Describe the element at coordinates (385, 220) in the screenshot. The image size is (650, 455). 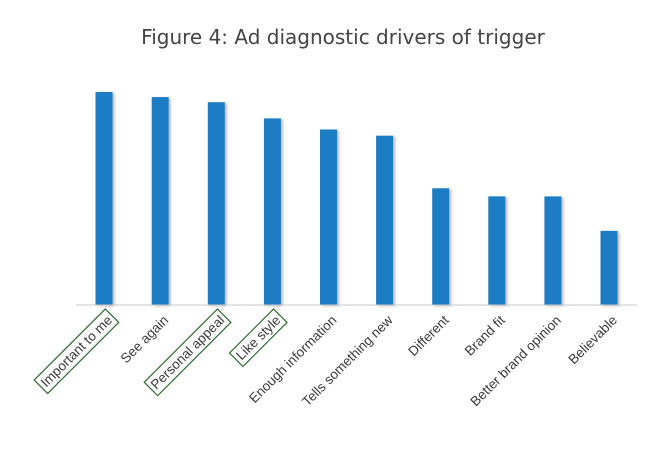
I see `bar-tells-something-new` at that location.